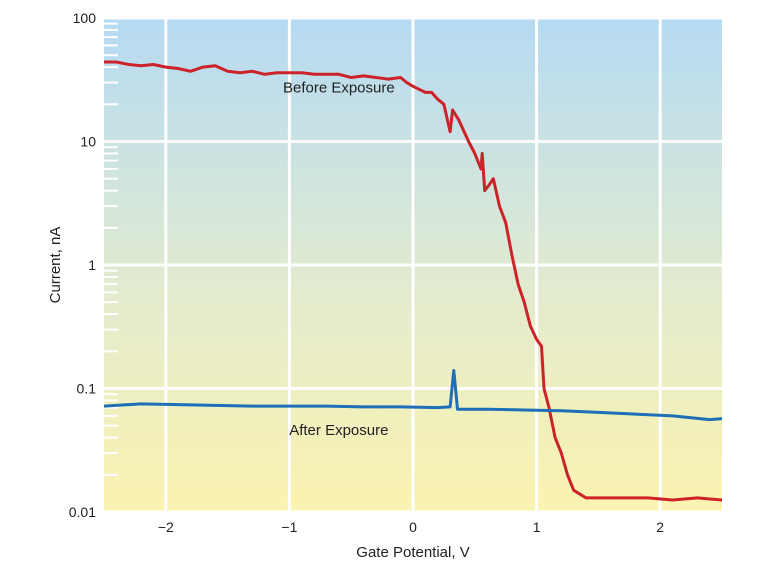 The width and height of the screenshot is (764, 577). I want to click on annotations: Before Exposure After Exposure, so click(339, 259).